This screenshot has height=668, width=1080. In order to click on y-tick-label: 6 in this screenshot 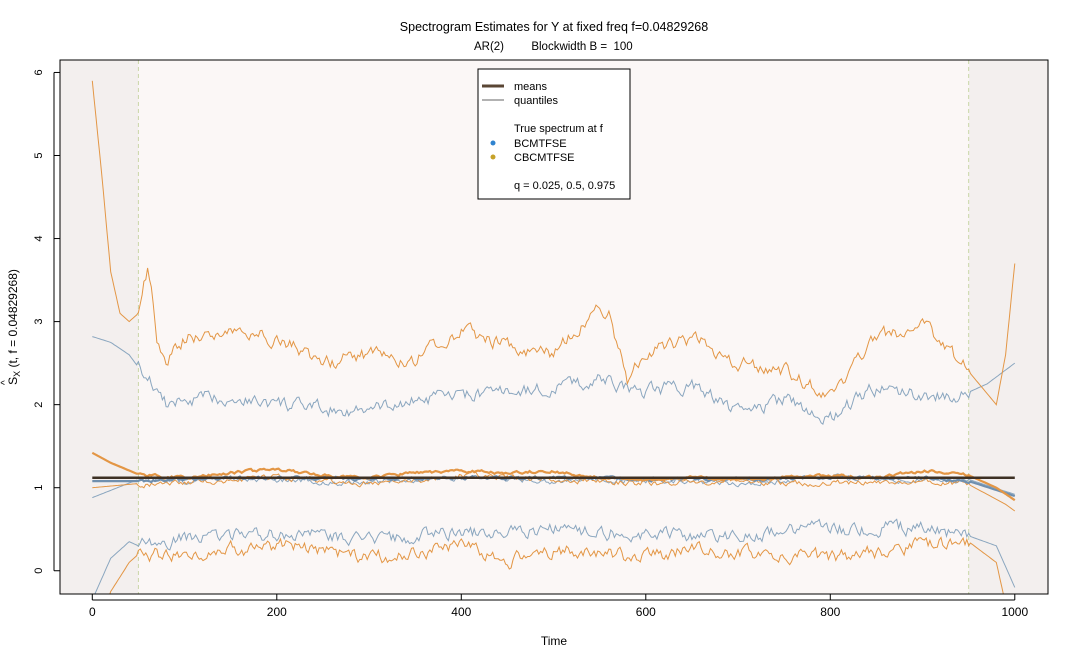, I will do `click(39, 72)`.